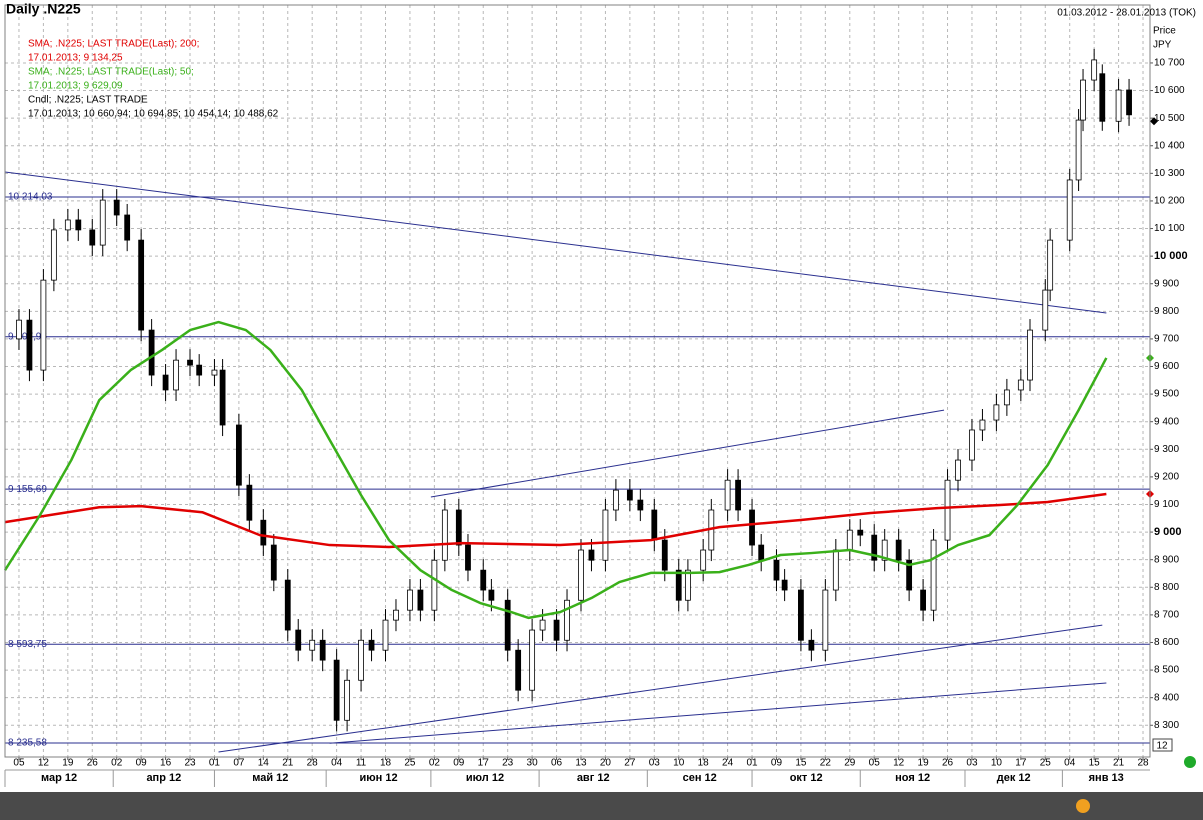 This screenshot has width=1203, height=820. What do you see at coordinates (1014, 778) in the screenshot?
I see `month-label: дек 12` at bounding box center [1014, 778].